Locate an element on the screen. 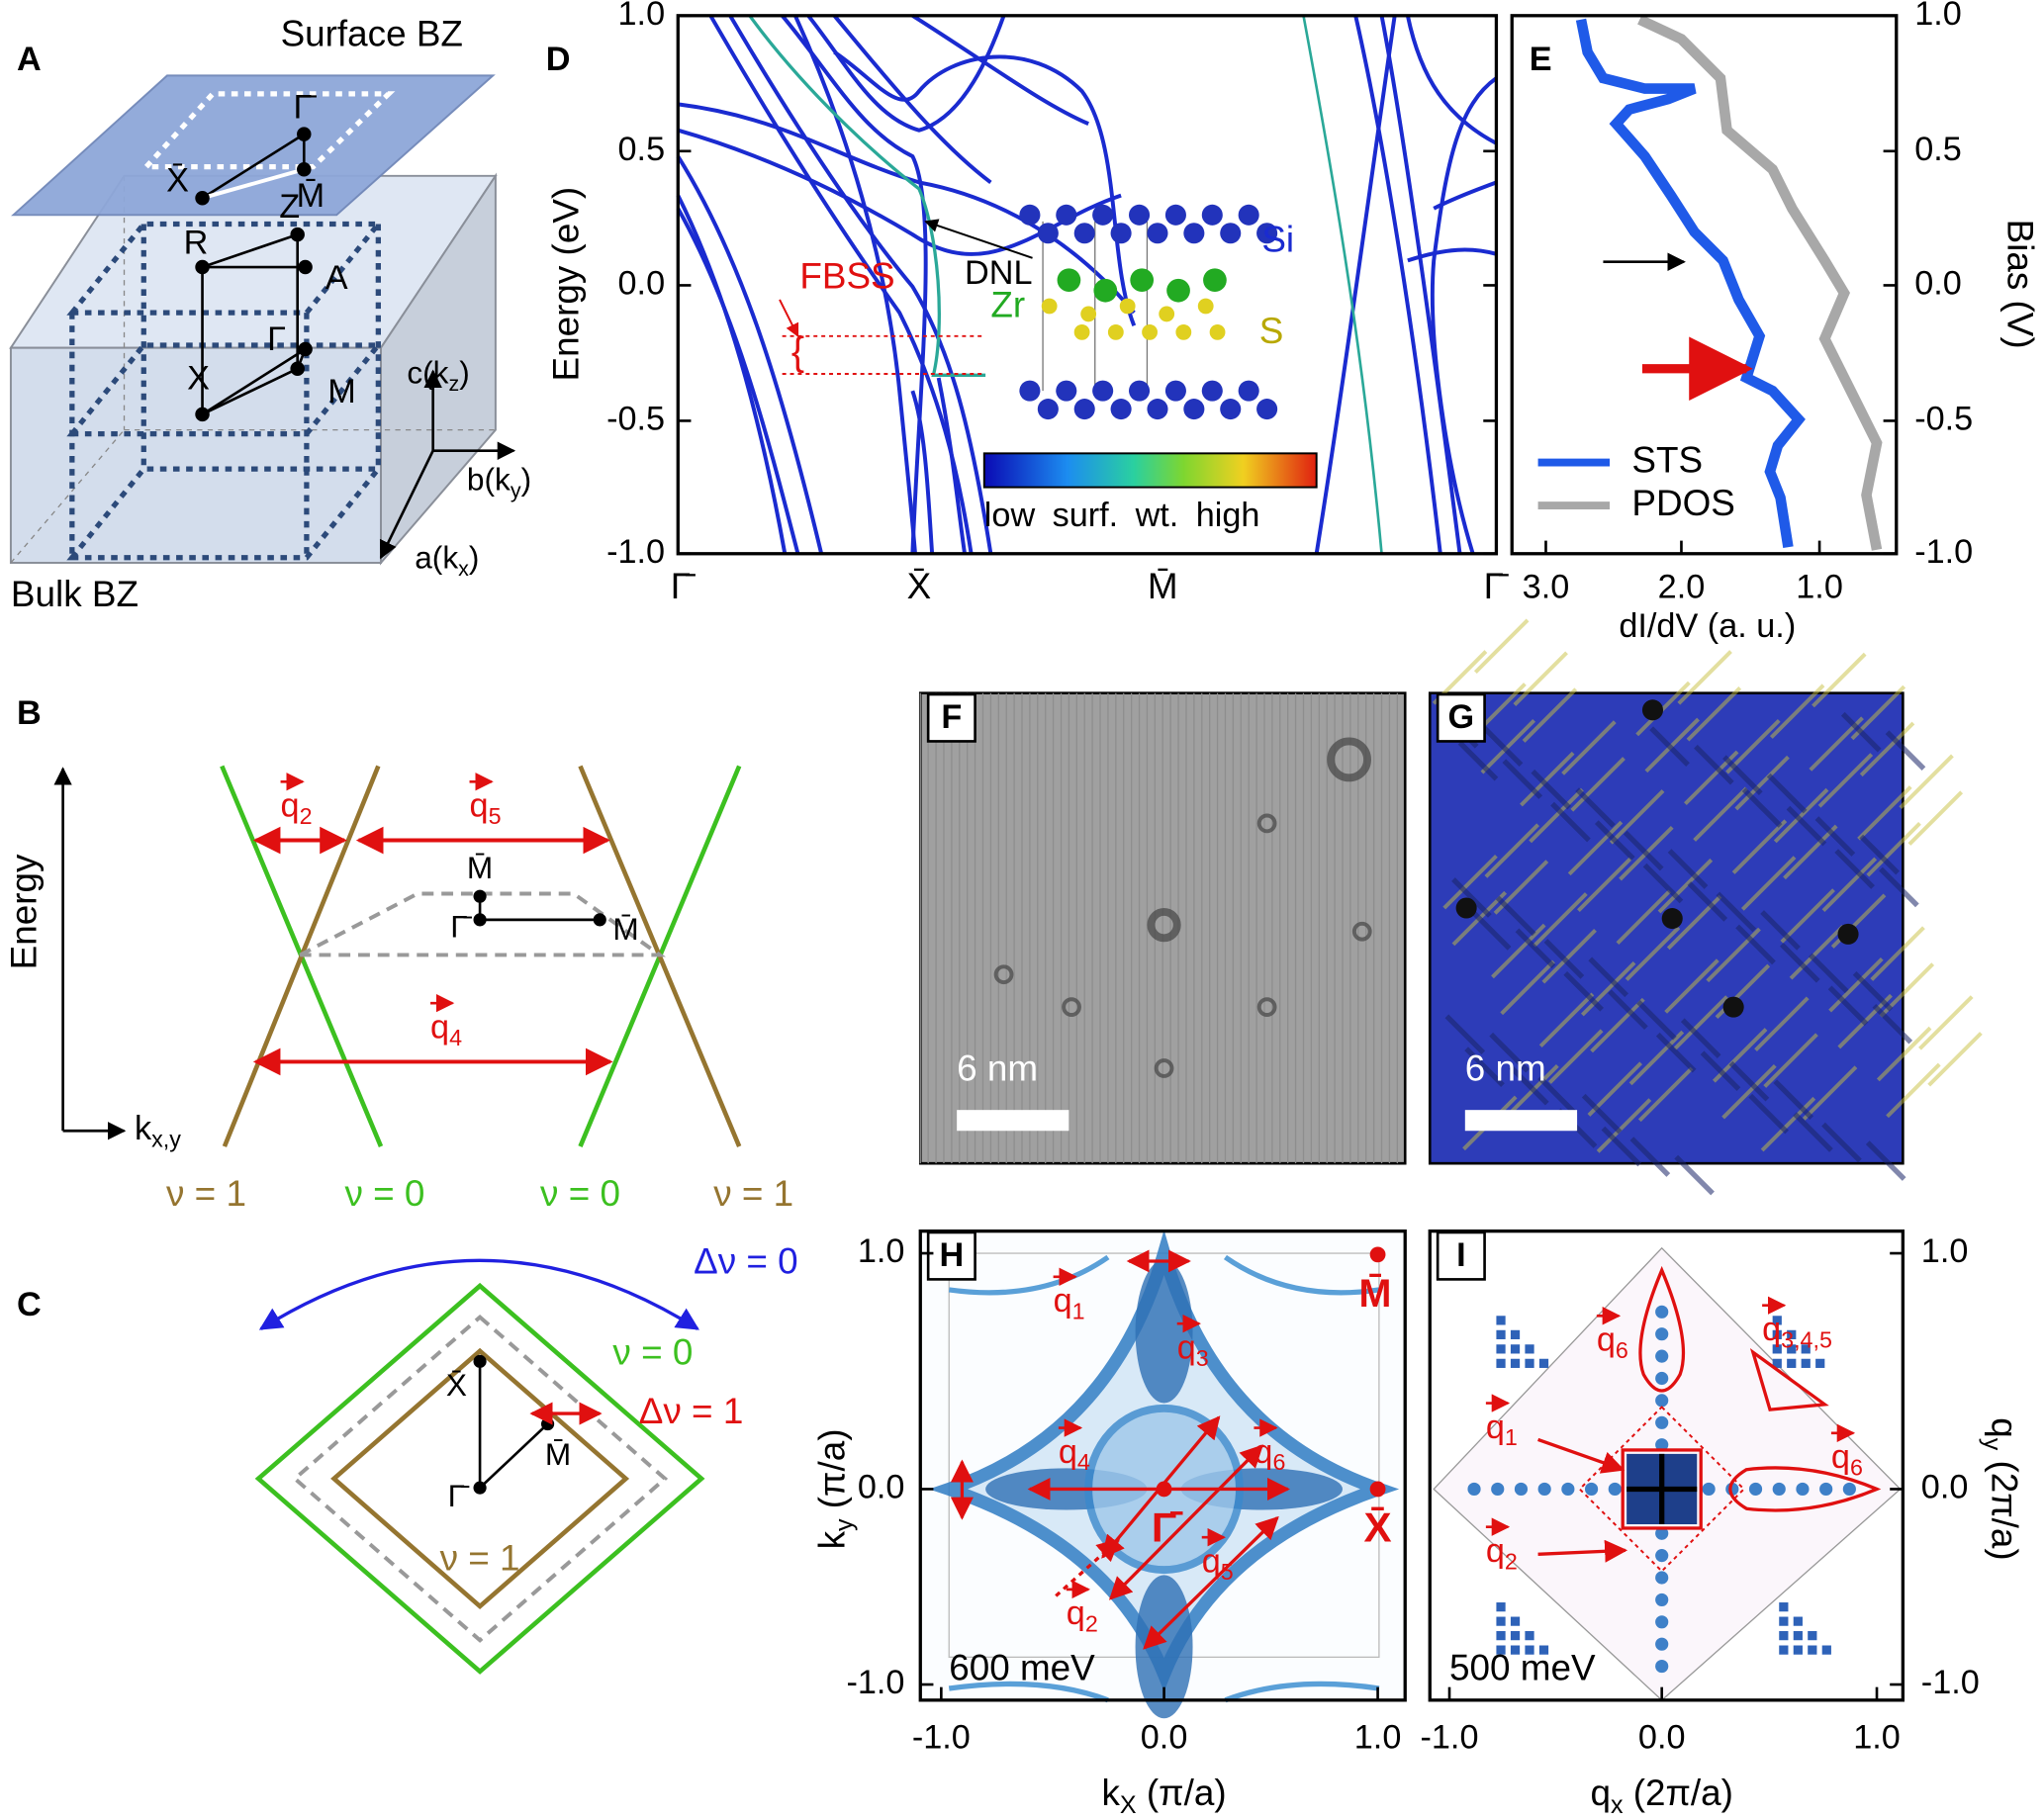 The image size is (2044, 1820). sts-curve is located at coordinates (1690, 283).